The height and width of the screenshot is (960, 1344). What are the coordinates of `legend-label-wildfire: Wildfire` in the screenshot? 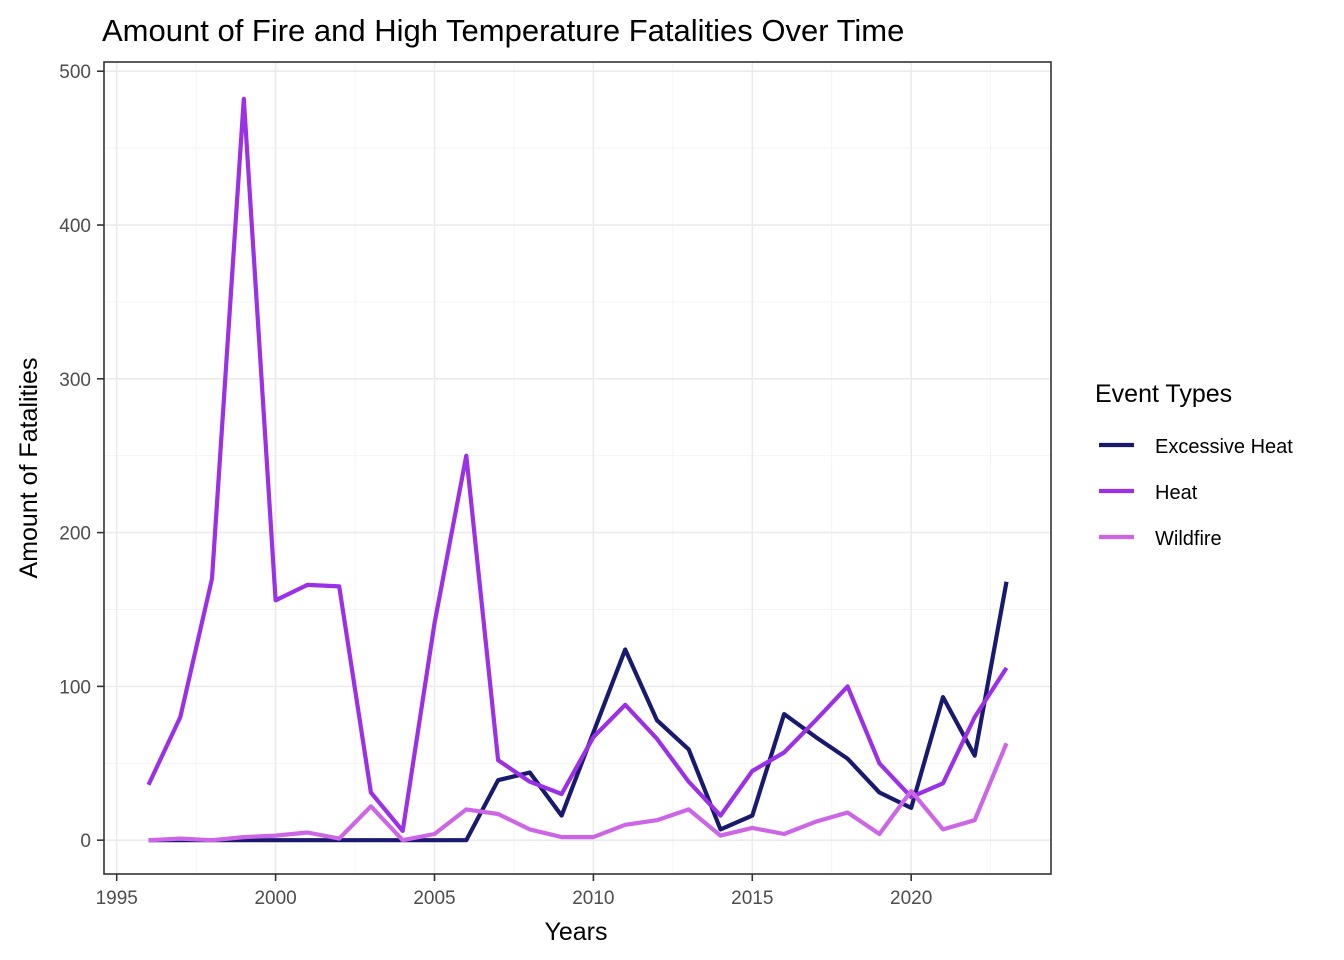 It's located at (1188, 539).